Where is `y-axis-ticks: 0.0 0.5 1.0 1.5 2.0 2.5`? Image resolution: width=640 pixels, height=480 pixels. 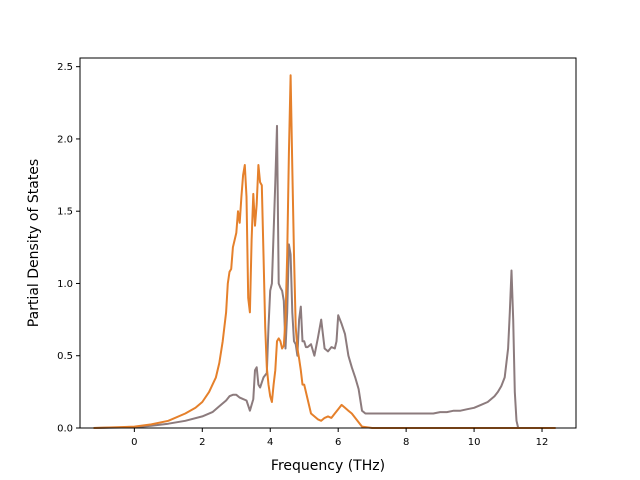 y-axis-ticks: 0.0 0.5 1.0 1.5 2.0 2.5 is located at coordinates (68, 248).